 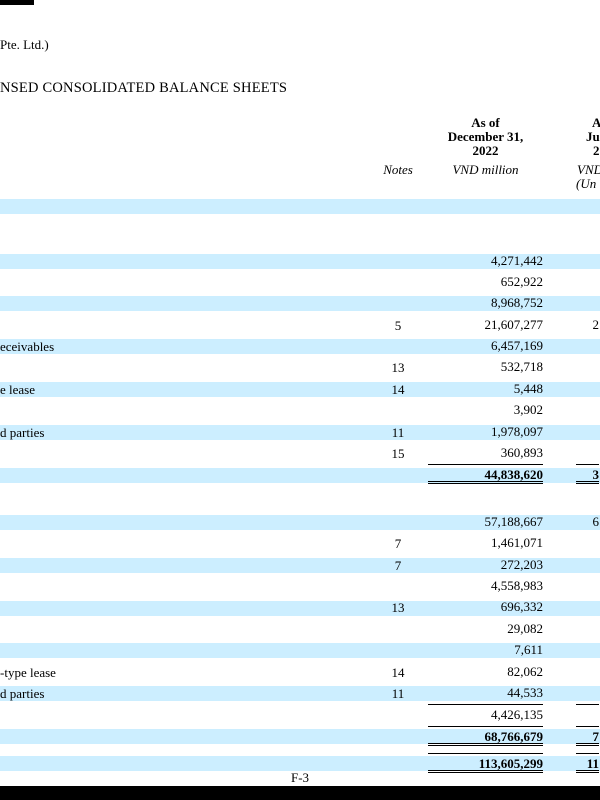 What do you see at coordinates (398, 169) in the screenshot?
I see `notes-column-header: Notes` at bounding box center [398, 169].